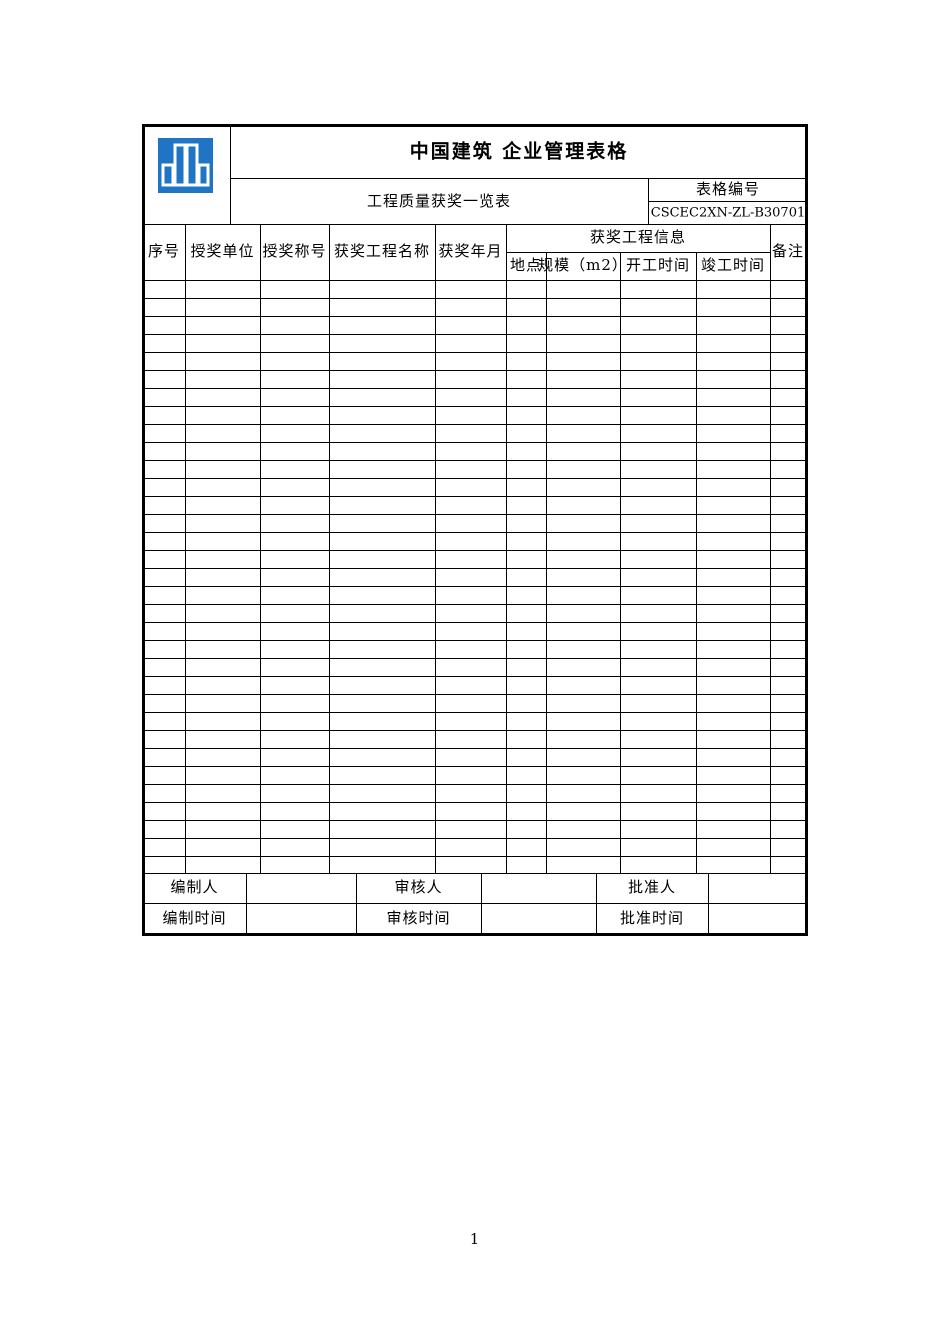 This screenshot has height=1344, width=950. I want to click on footer-label: 审核时间, so click(418, 918).